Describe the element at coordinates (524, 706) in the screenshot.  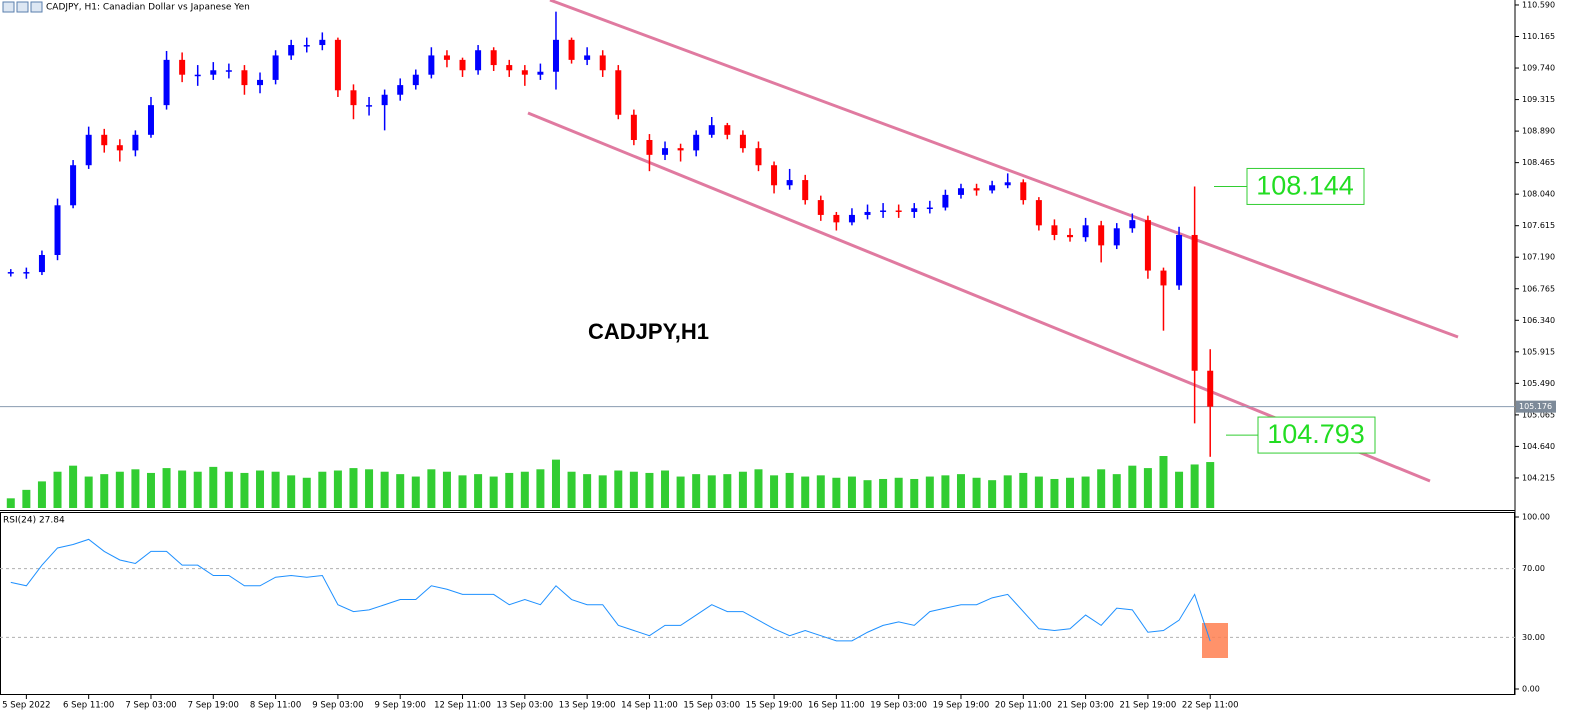
I see `x-tick-label: 13 Sep 03:00` at that location.